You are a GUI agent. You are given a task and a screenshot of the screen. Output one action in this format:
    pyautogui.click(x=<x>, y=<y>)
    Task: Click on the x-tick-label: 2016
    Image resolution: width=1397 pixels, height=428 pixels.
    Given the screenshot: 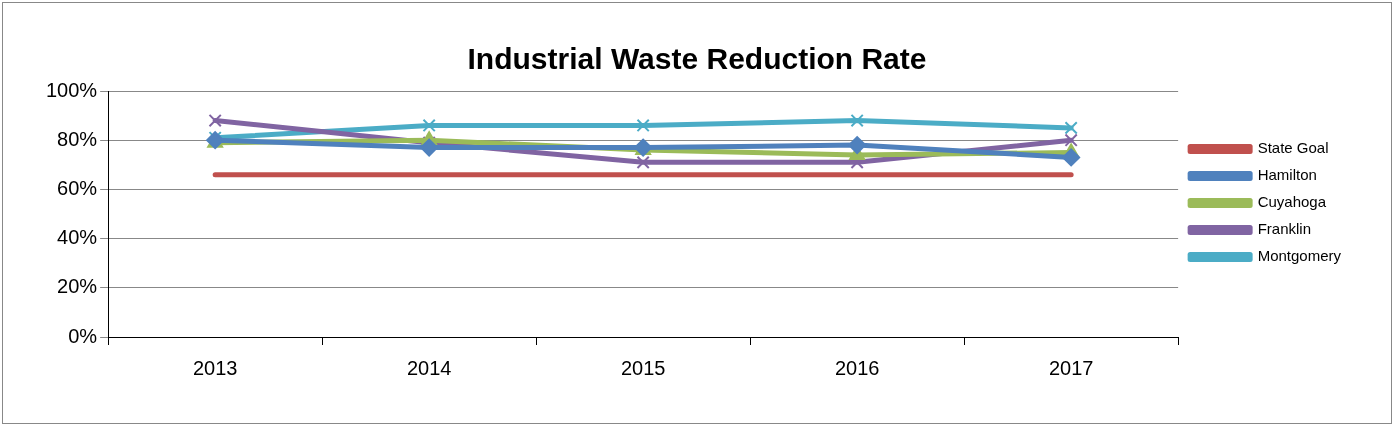 What is the action you would take?
    pyautogui.click(x=857, y=367)
    